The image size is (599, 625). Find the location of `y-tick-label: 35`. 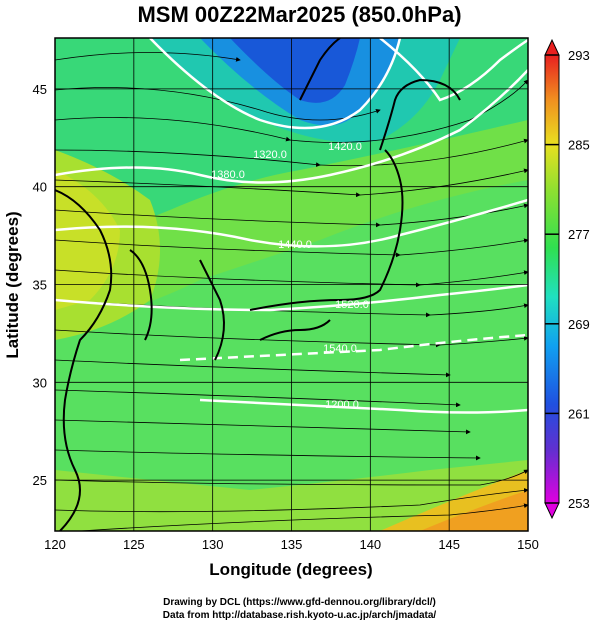

y-tick-label: 35 is located at coordinates (40, 285).